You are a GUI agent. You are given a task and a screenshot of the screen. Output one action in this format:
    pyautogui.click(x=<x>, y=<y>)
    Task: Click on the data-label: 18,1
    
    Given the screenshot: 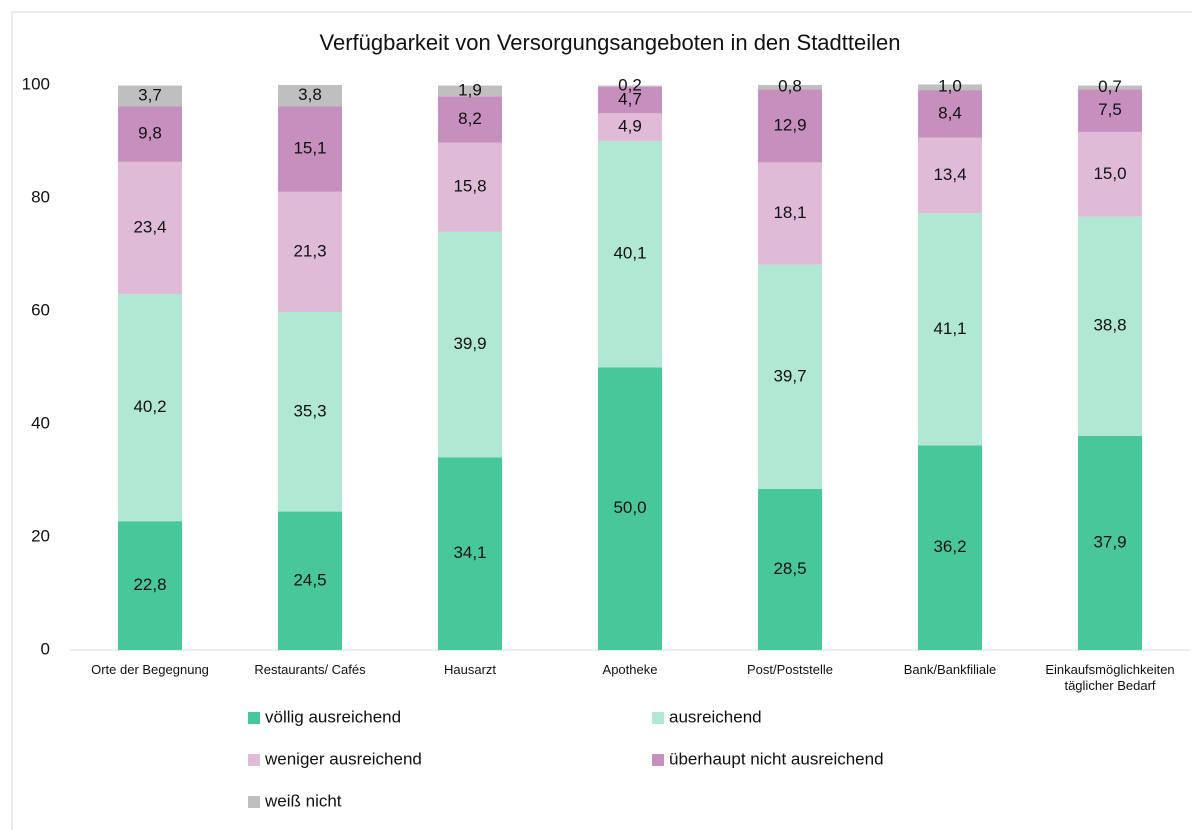 What is the action you would take?
    pyautogui.click(x=789, y=212)
    